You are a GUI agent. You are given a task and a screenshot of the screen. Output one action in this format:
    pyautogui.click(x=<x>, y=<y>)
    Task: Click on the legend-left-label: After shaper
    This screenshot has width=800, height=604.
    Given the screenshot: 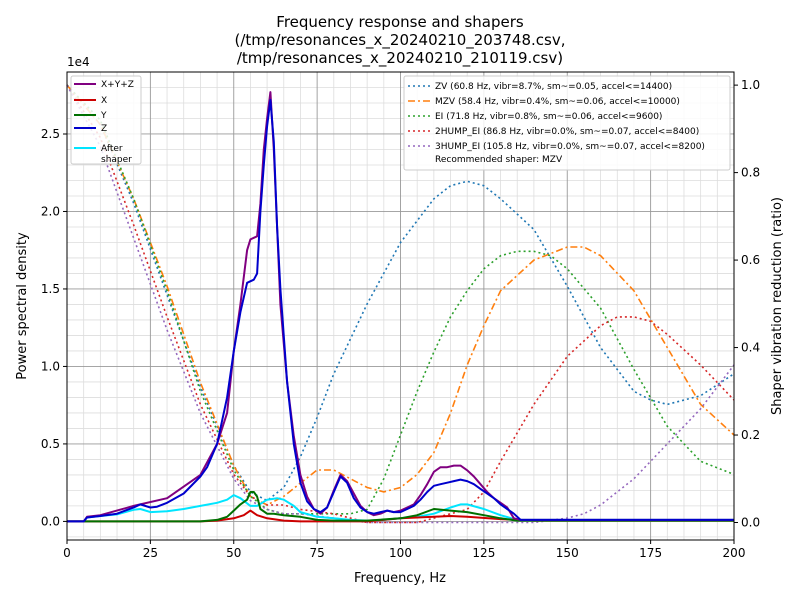 What is the action you would take?
    pyautogui.click(x=116, y=154)
    